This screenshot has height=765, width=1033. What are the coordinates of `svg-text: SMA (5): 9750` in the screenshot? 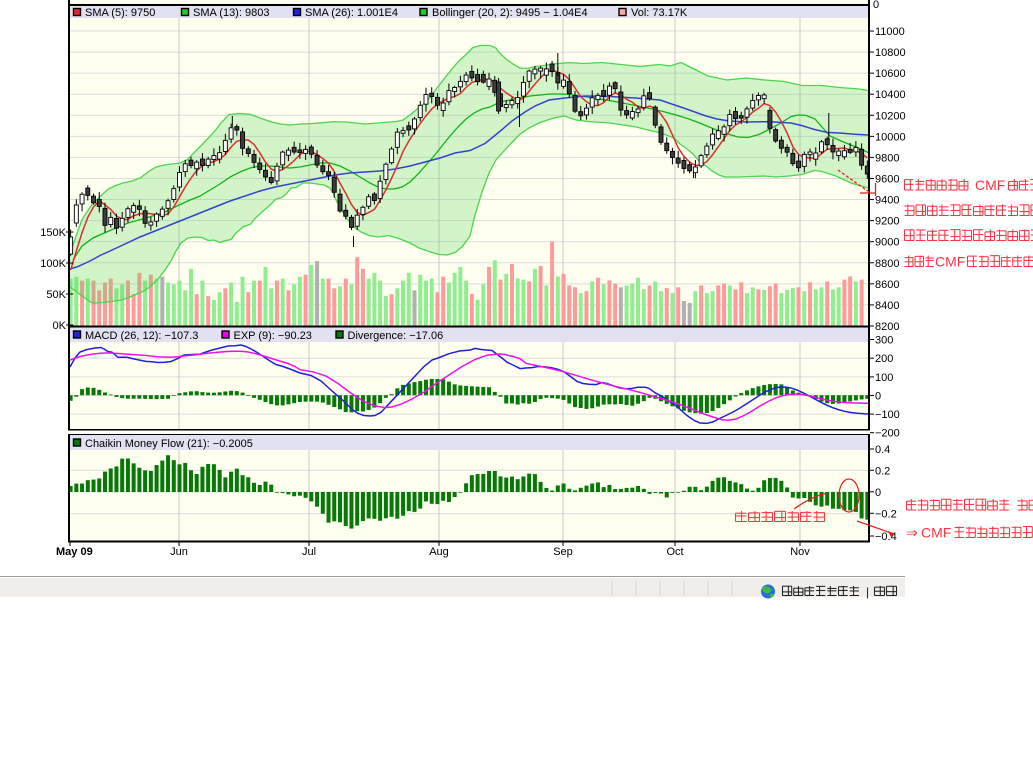 It's located at (120, 13).